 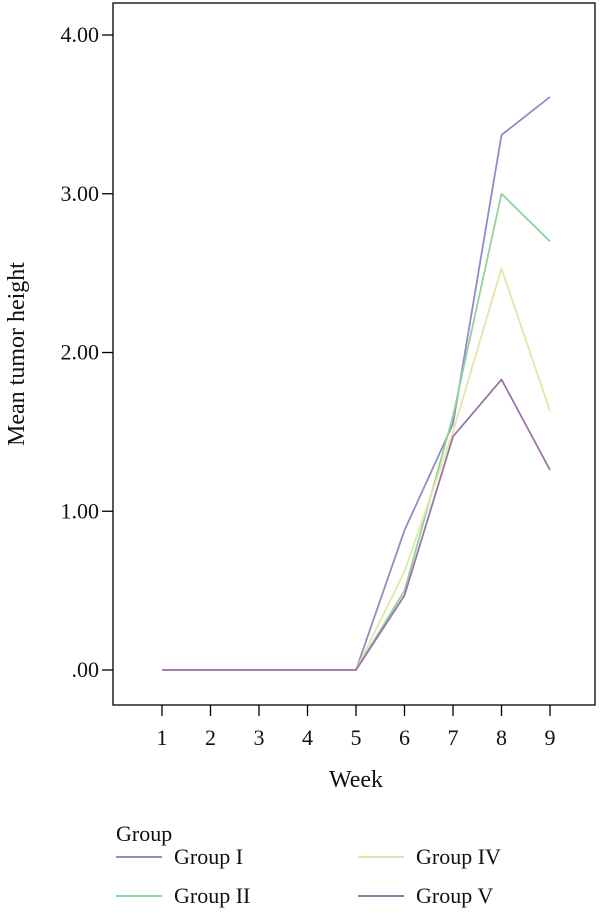 What do you see at coordinates (86, 669) in the screenshot?
I see `y-tick-label: .00` at bounding box center [86, 669].